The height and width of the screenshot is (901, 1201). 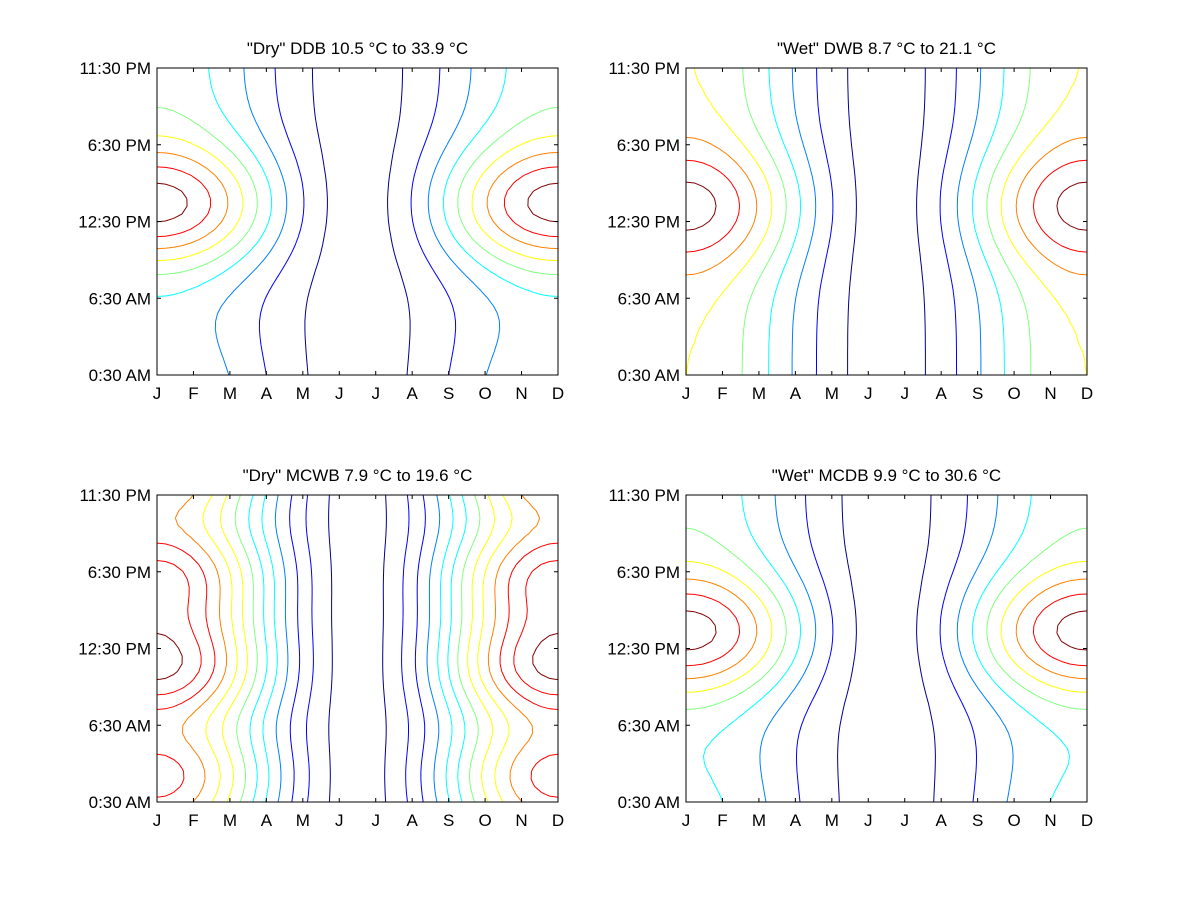 What do you see at coordinates (358, 475) in the screenshot?
I see `chart-title: "Dry" MCWB 7.9 °C to 19.6 °C` at bounding box center [358, 475].